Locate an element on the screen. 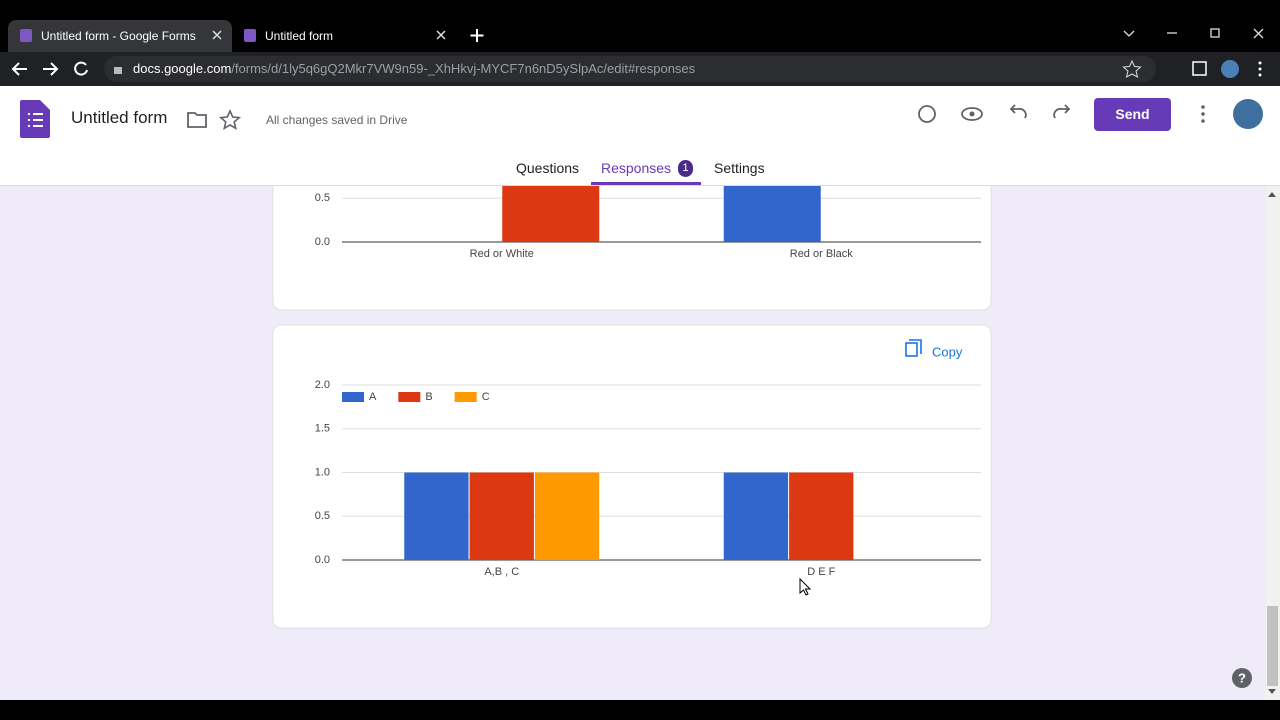 Image resolution: width=1280 pixels, height=720 pixels. x-tick-label: Red or White is located at coordinates (502, 254).